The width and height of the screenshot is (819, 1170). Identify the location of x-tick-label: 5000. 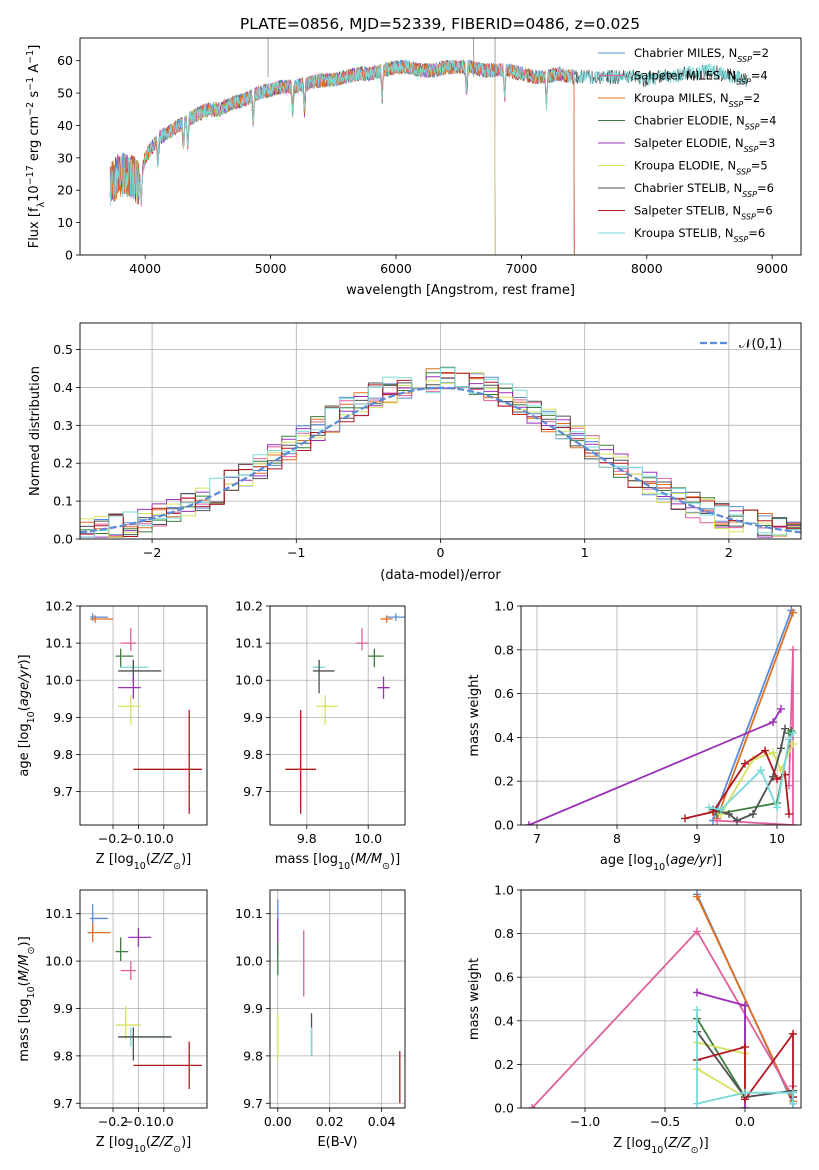
(271, 268).